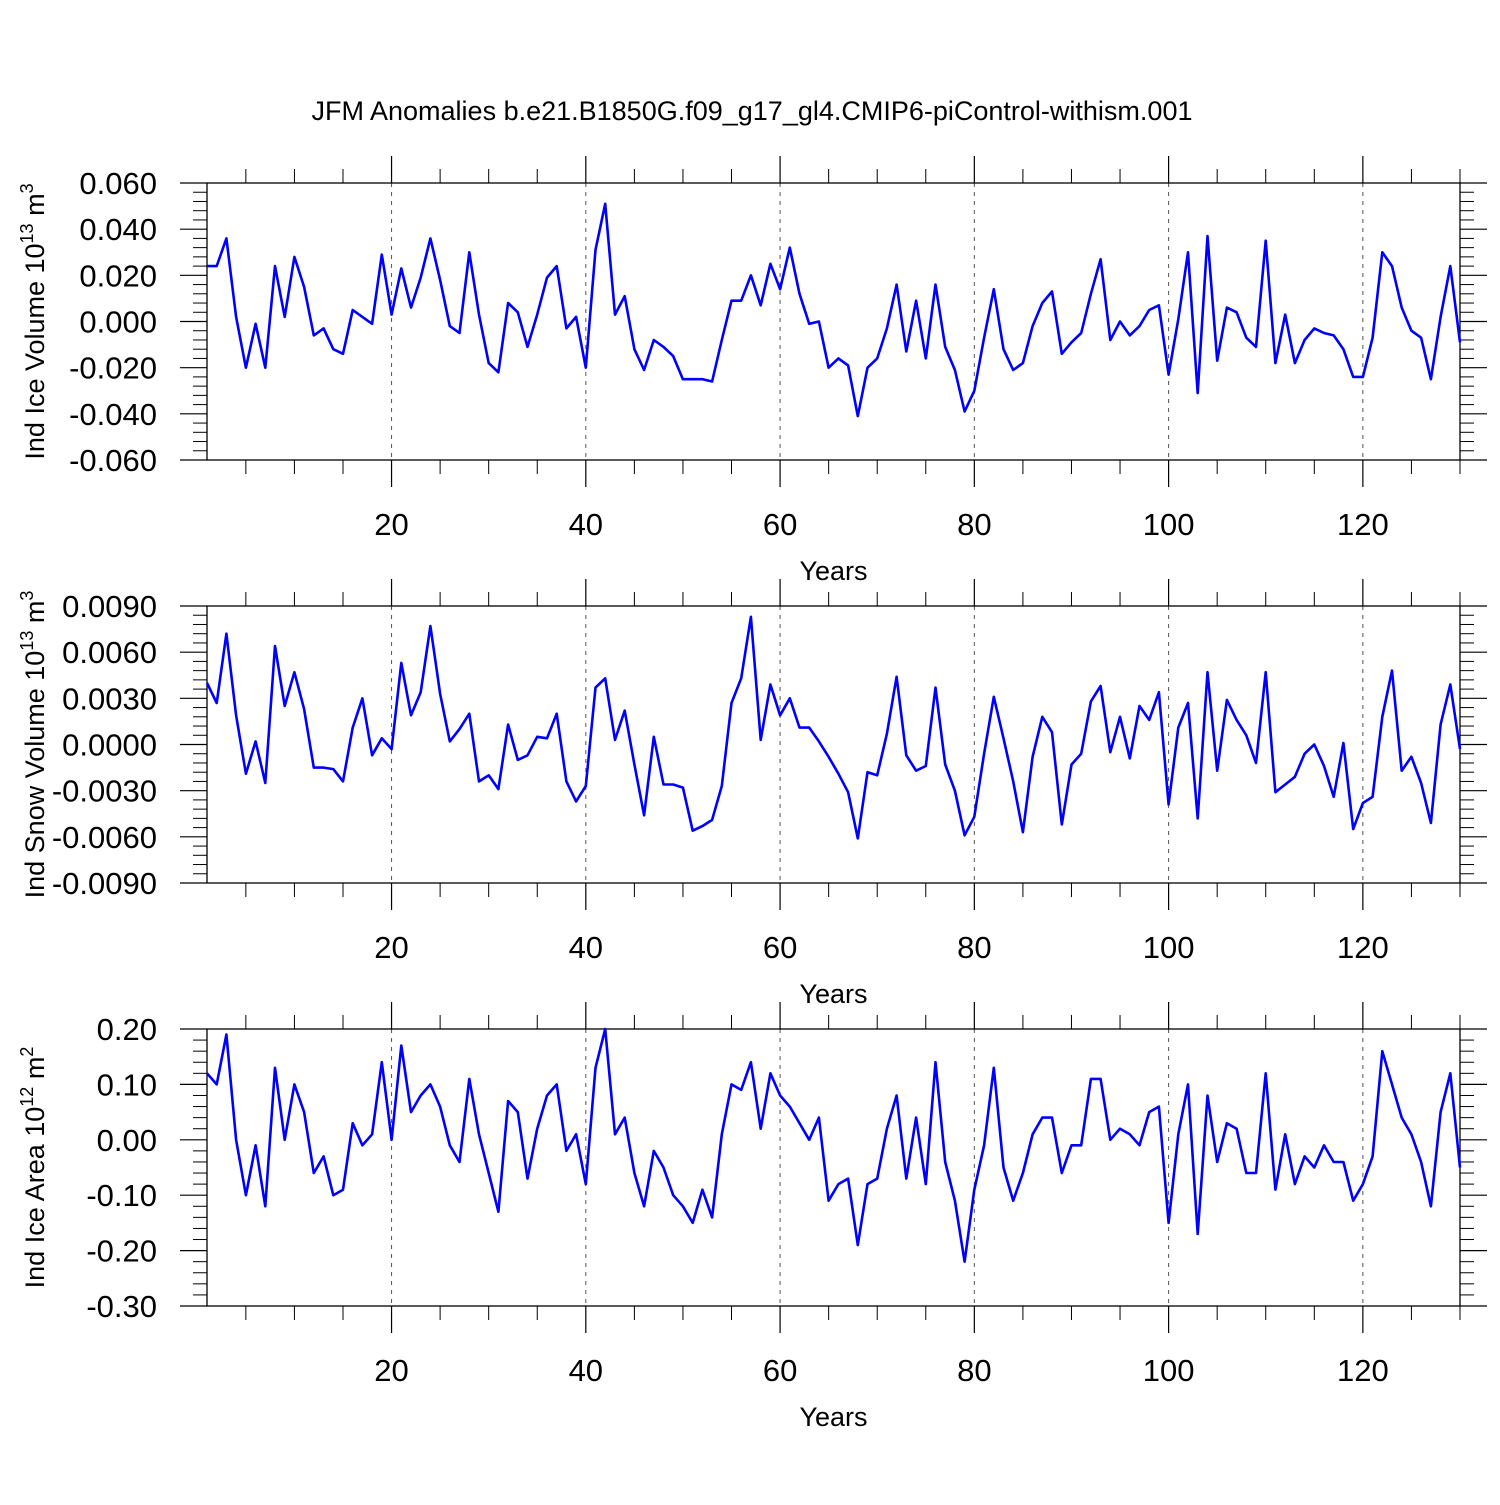 The width and height of the screenshot is (1500, 1505). What do you see at coordinates (113, 460) in the screenshot?
I see `ice-volume-ytick-label: -0.060` at bounding box center [113, 460].